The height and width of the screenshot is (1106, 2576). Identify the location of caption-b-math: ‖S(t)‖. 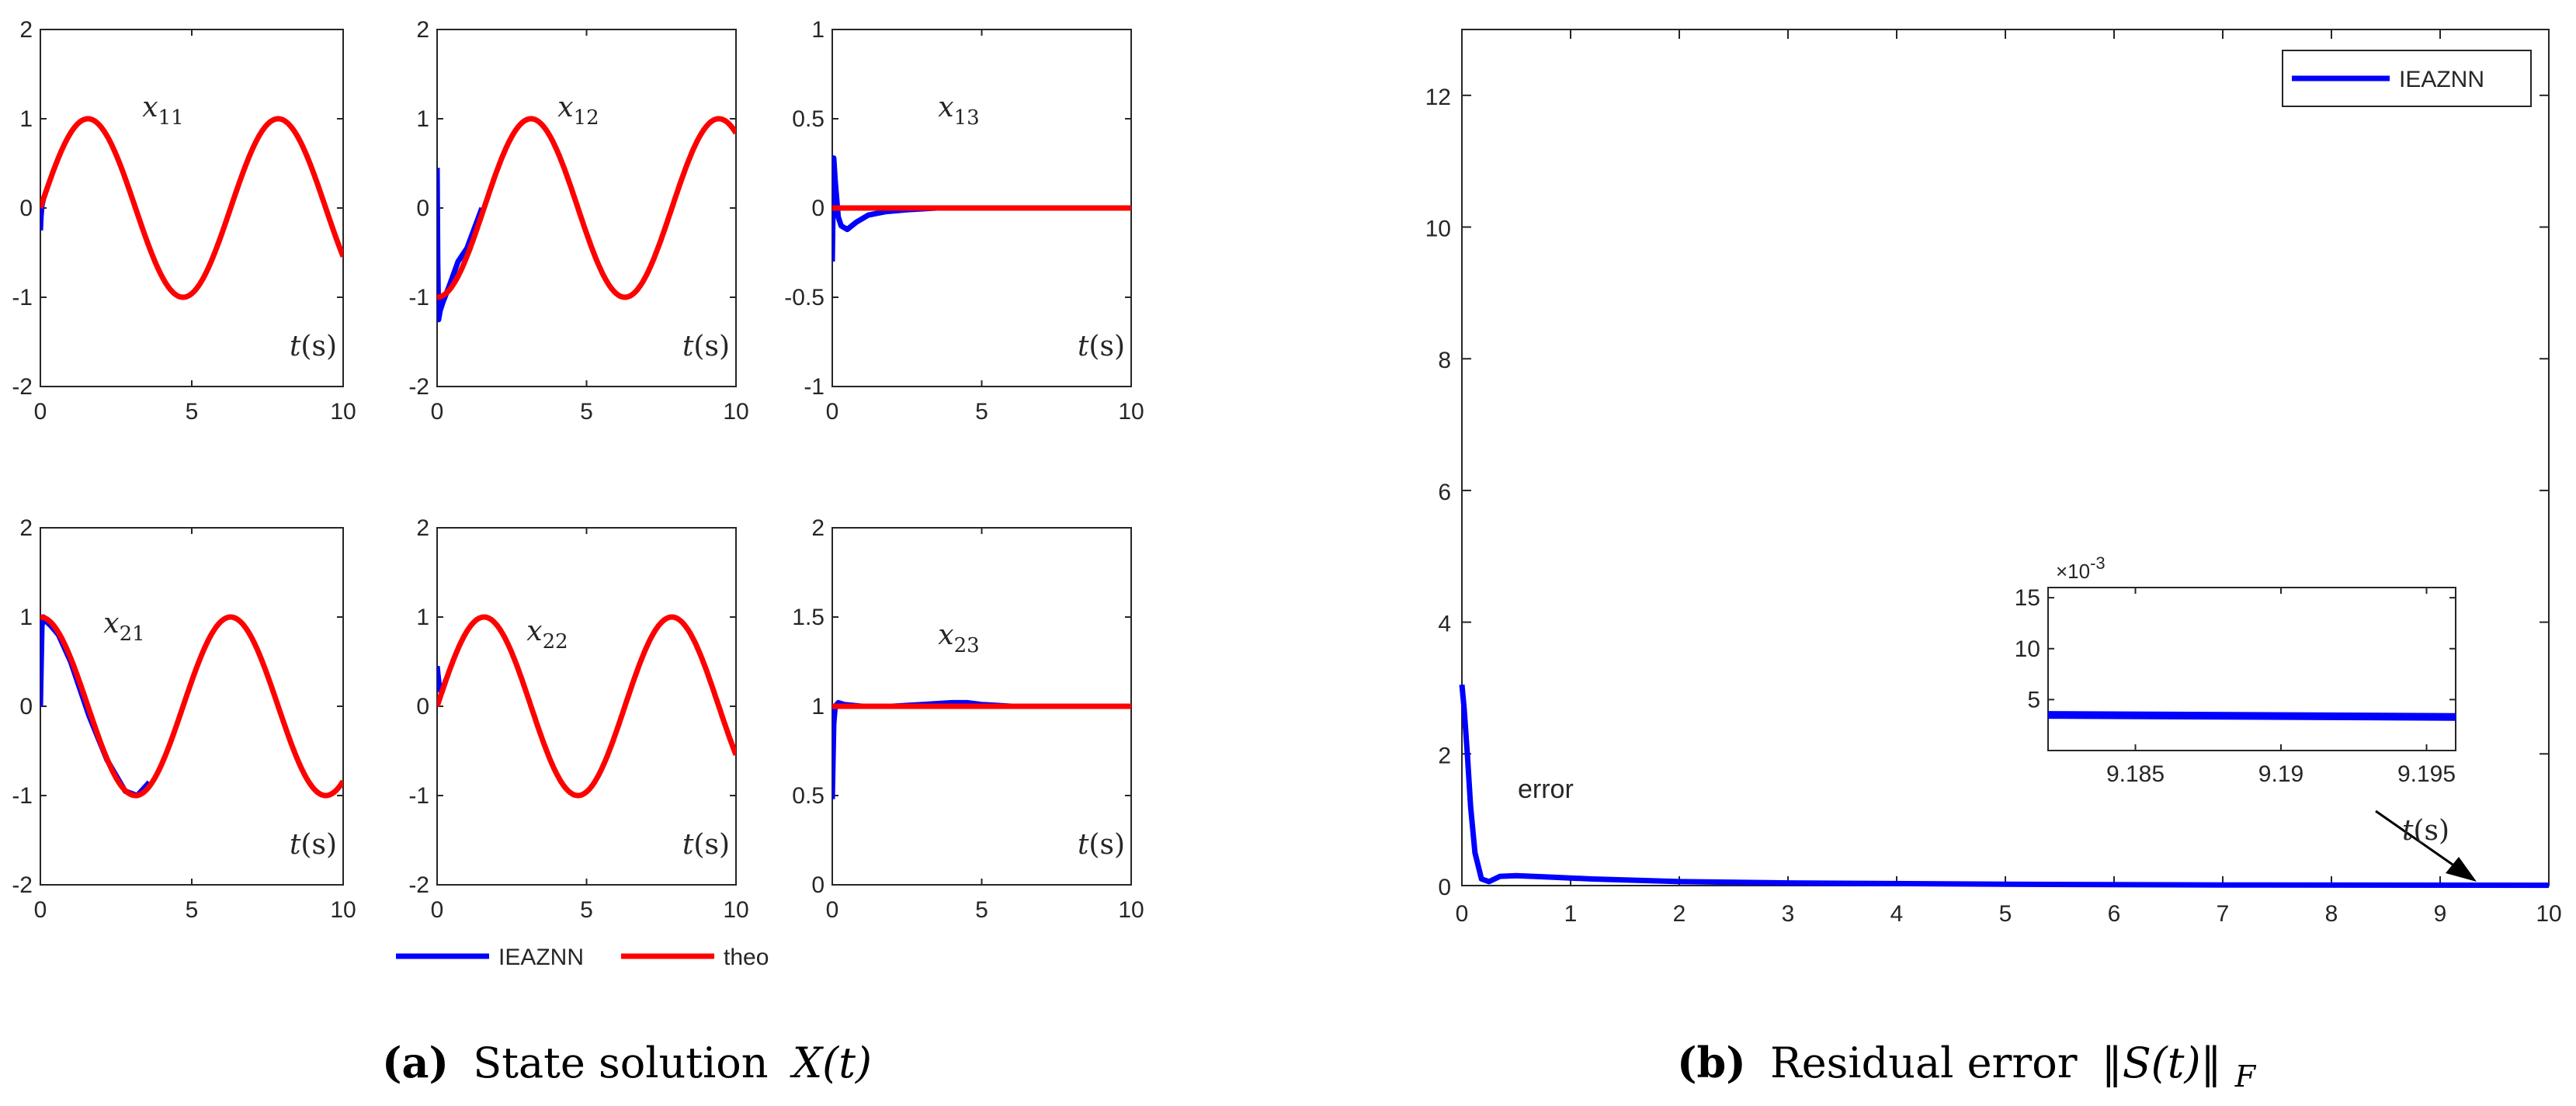
(2162, 1063).